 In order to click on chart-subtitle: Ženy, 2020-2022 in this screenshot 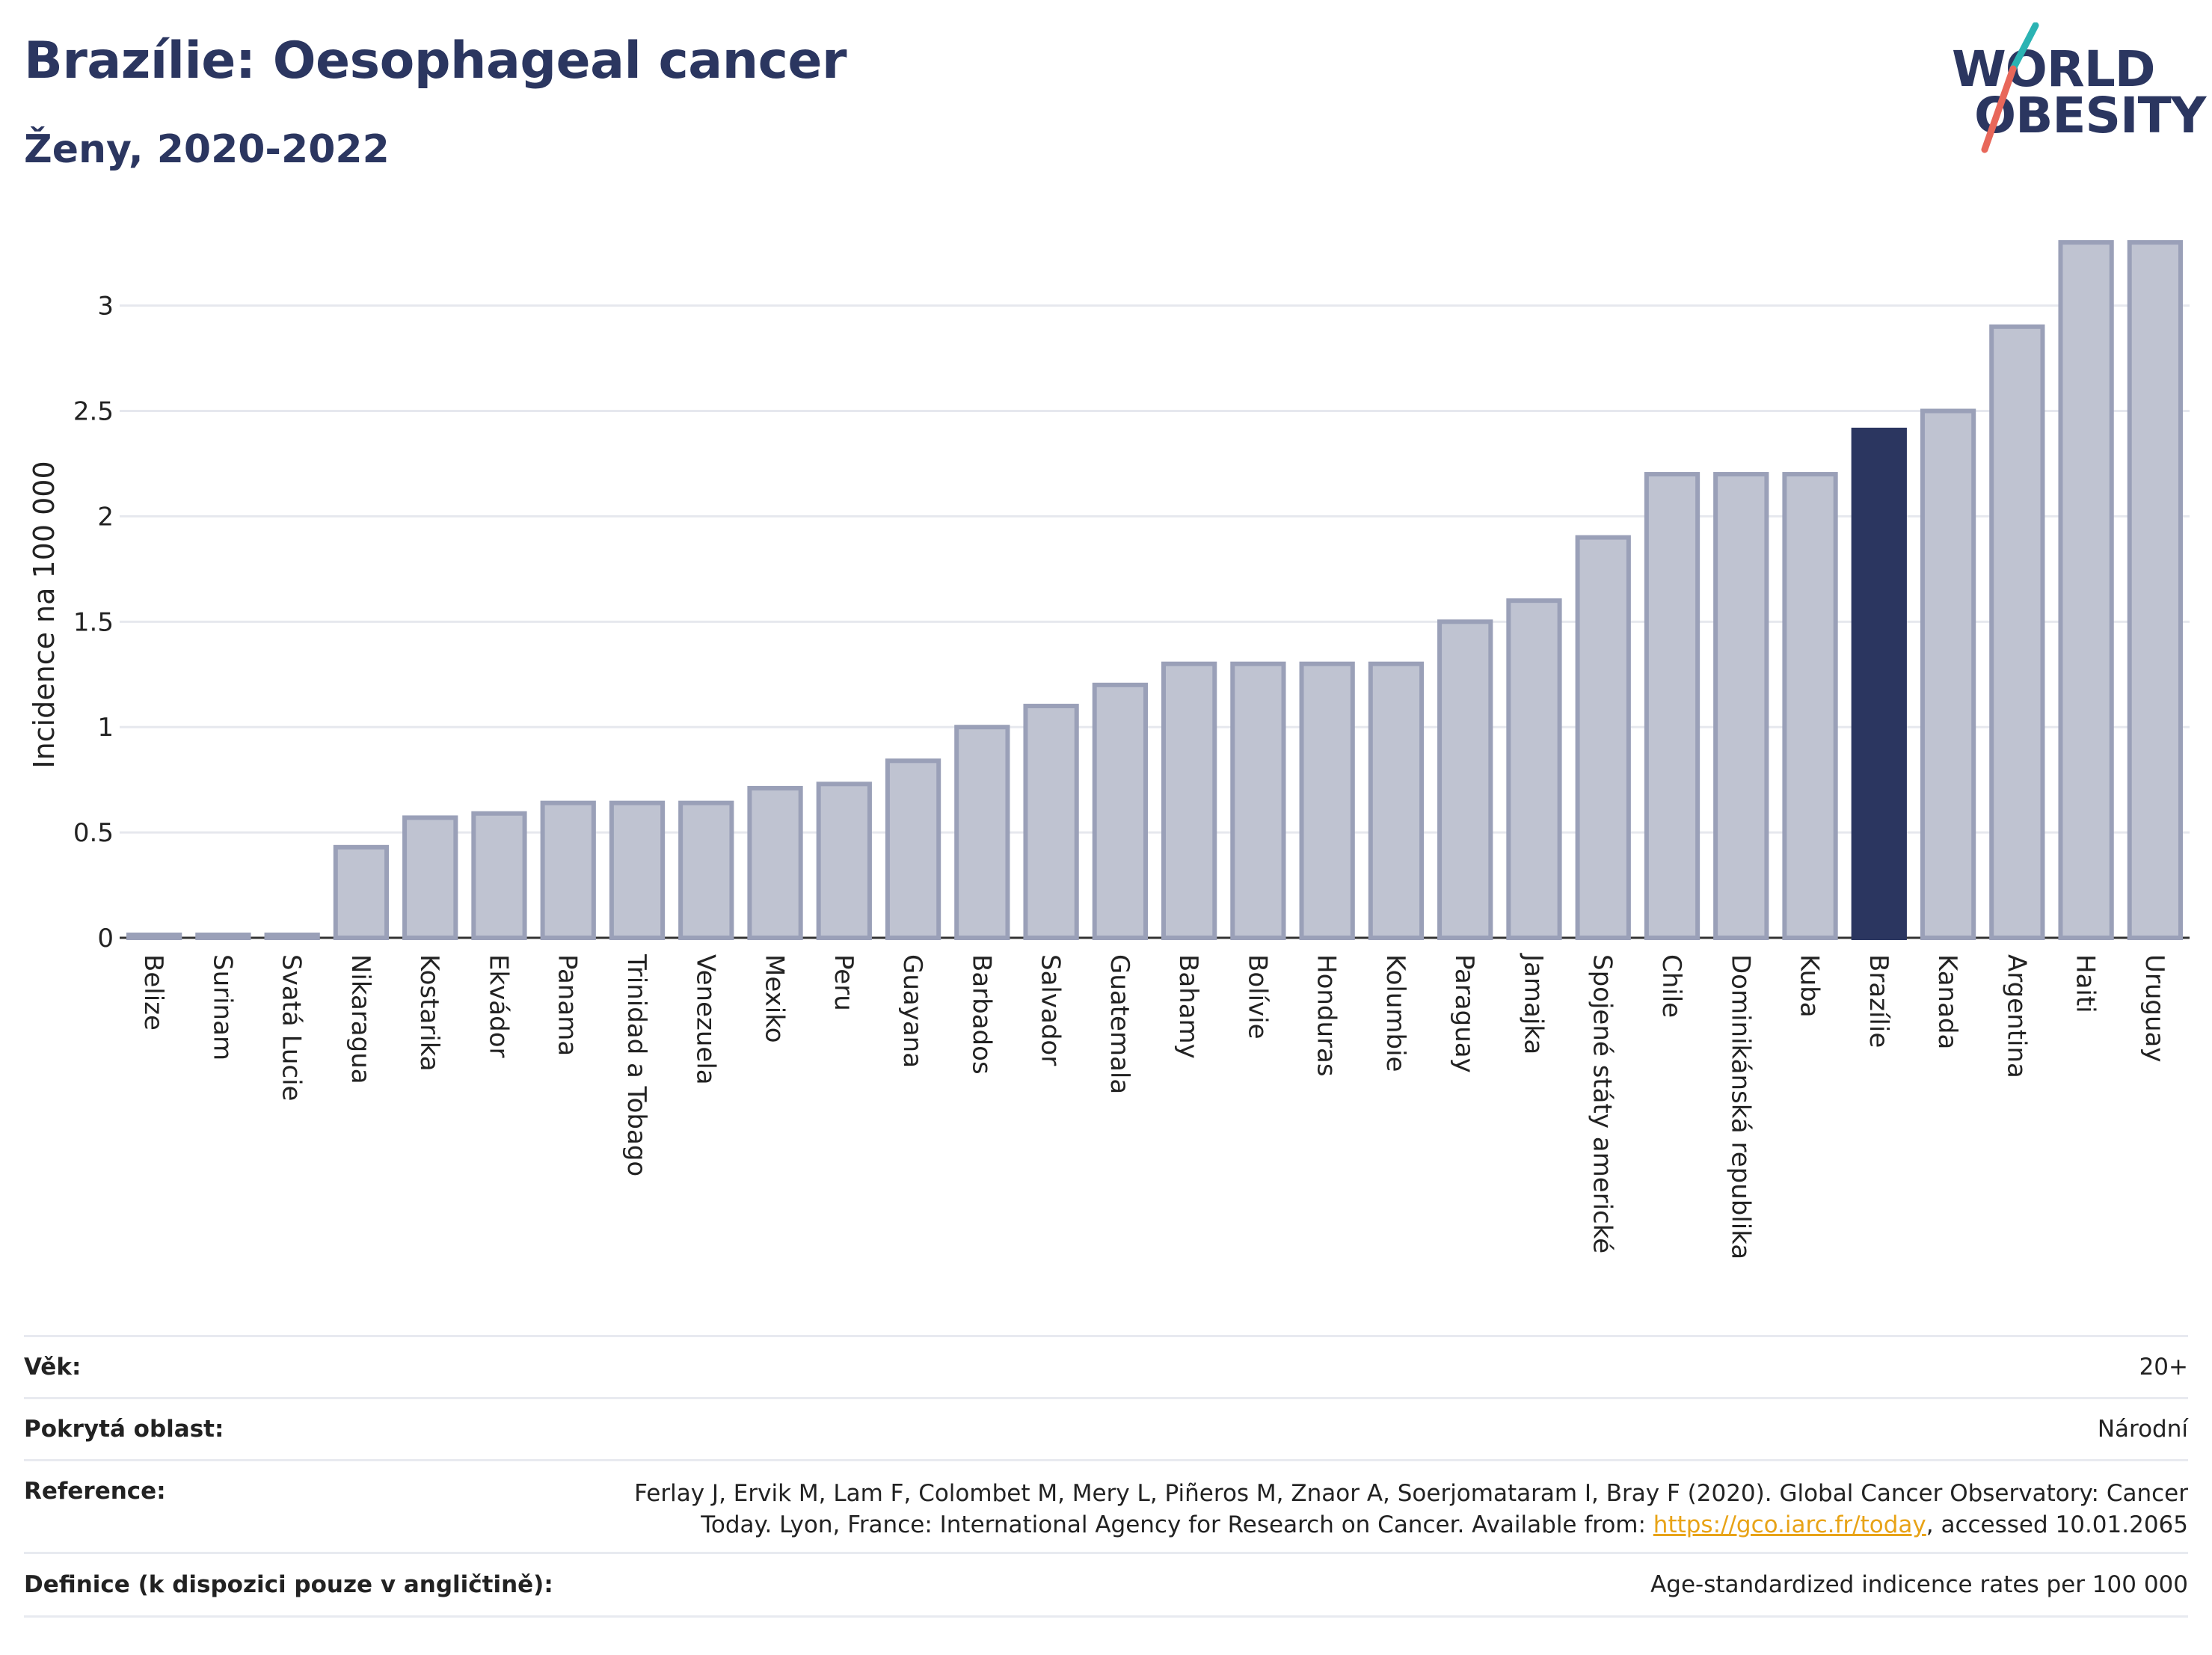, I will do `click(207, 149)`.